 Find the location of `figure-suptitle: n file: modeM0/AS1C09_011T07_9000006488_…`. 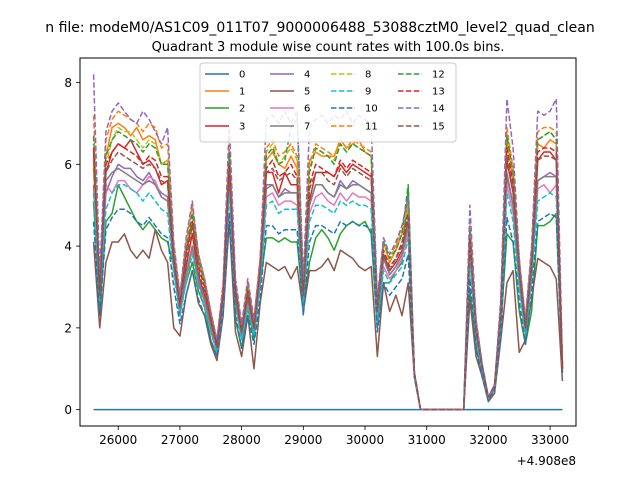

figure-suptitle: n file: modeM0/AS1C09_011T07_9000006488_… is located at coordinates (319, 28).